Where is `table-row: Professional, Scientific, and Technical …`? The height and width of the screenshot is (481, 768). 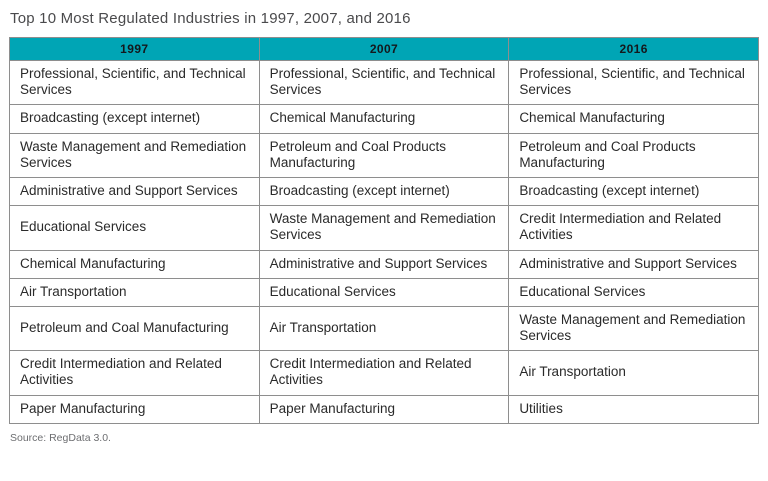 table-row: Professional, Scientific, and Technical … is located at coordinates (384, 82).